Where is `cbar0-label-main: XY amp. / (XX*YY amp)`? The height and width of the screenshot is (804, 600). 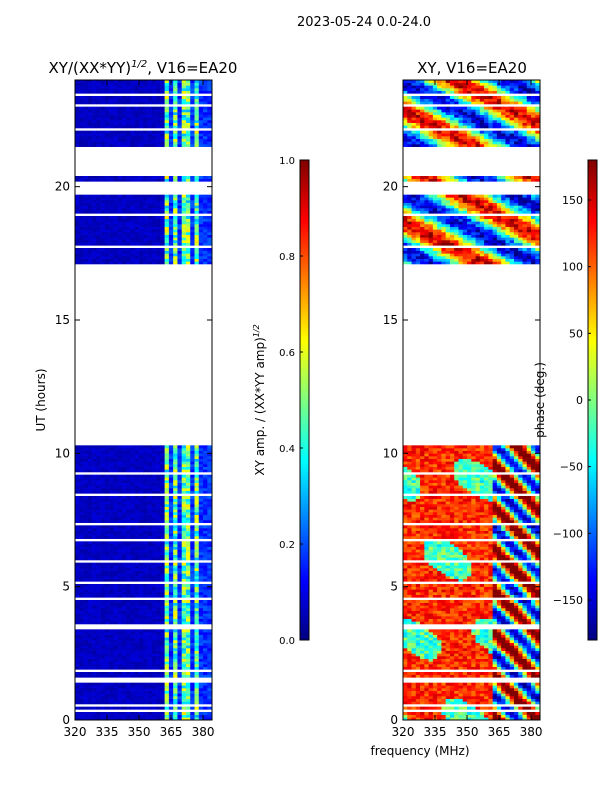 cbar0-label-main: XY amp. / (XX*YY amp) is located at coordinates (260, 406).